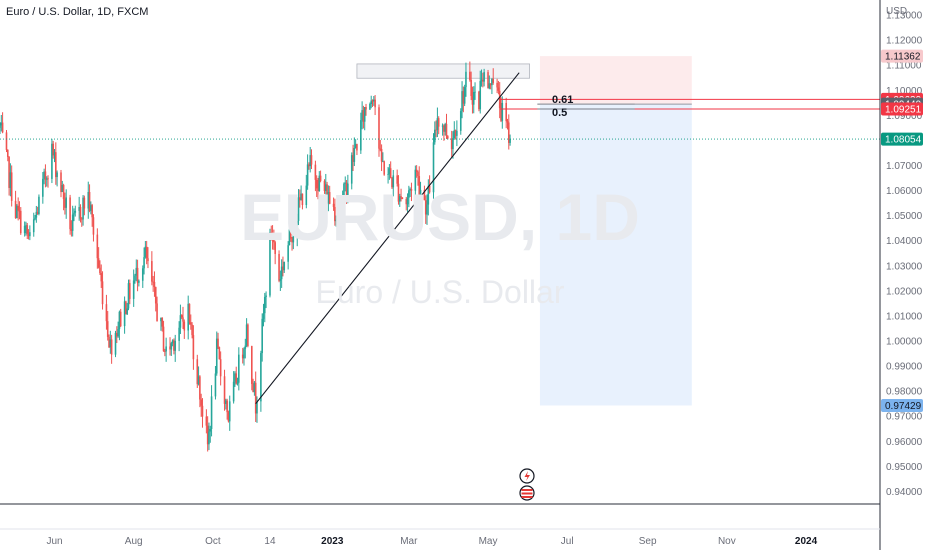 Image resolution: width=932 pixels, height=550 pixels. Describe the element at coordinates (615, 255) in the screenshot. I see `take-profit-zone` at that location.